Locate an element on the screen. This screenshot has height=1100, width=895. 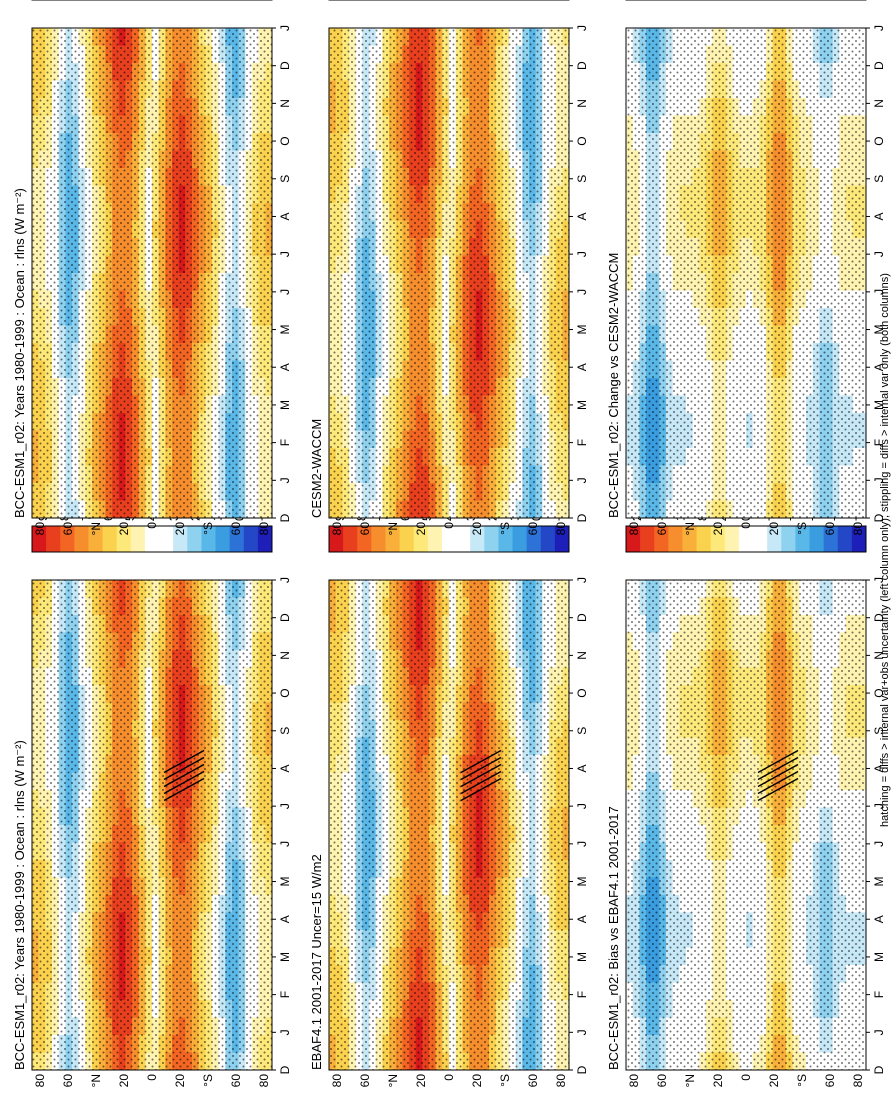
p3-xtick-label: F is located at coordinates (582, 994).